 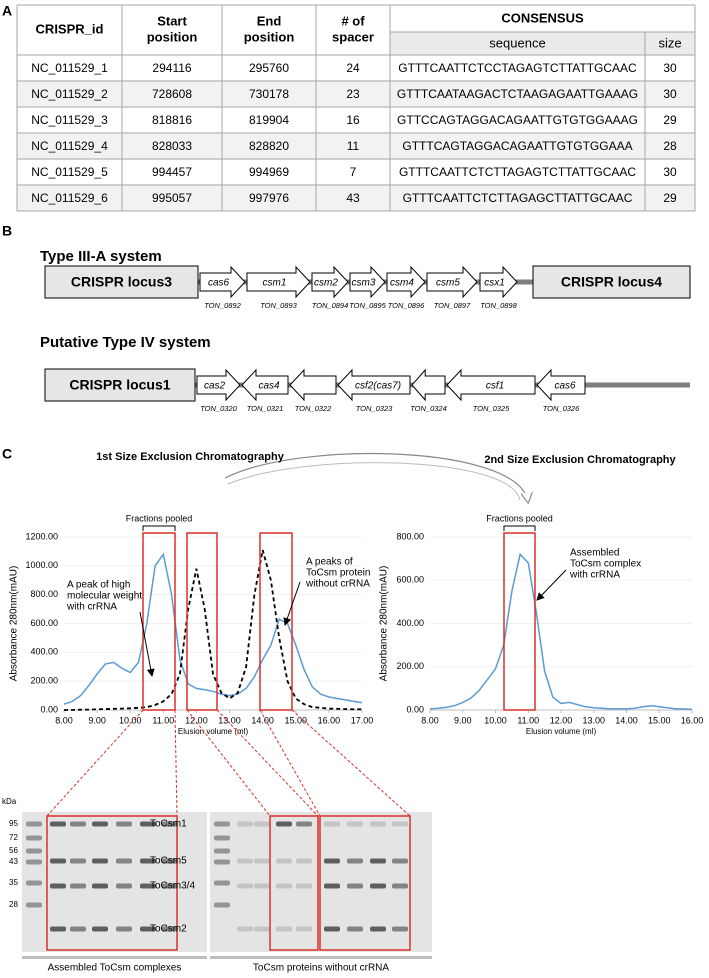 What do you see at coordinates (517, 120) in the screenshot?
I see `table-cell: GTTCCAGTAGGACAGAATTGTGTGGAAAG` at bounding box center [517, 120].